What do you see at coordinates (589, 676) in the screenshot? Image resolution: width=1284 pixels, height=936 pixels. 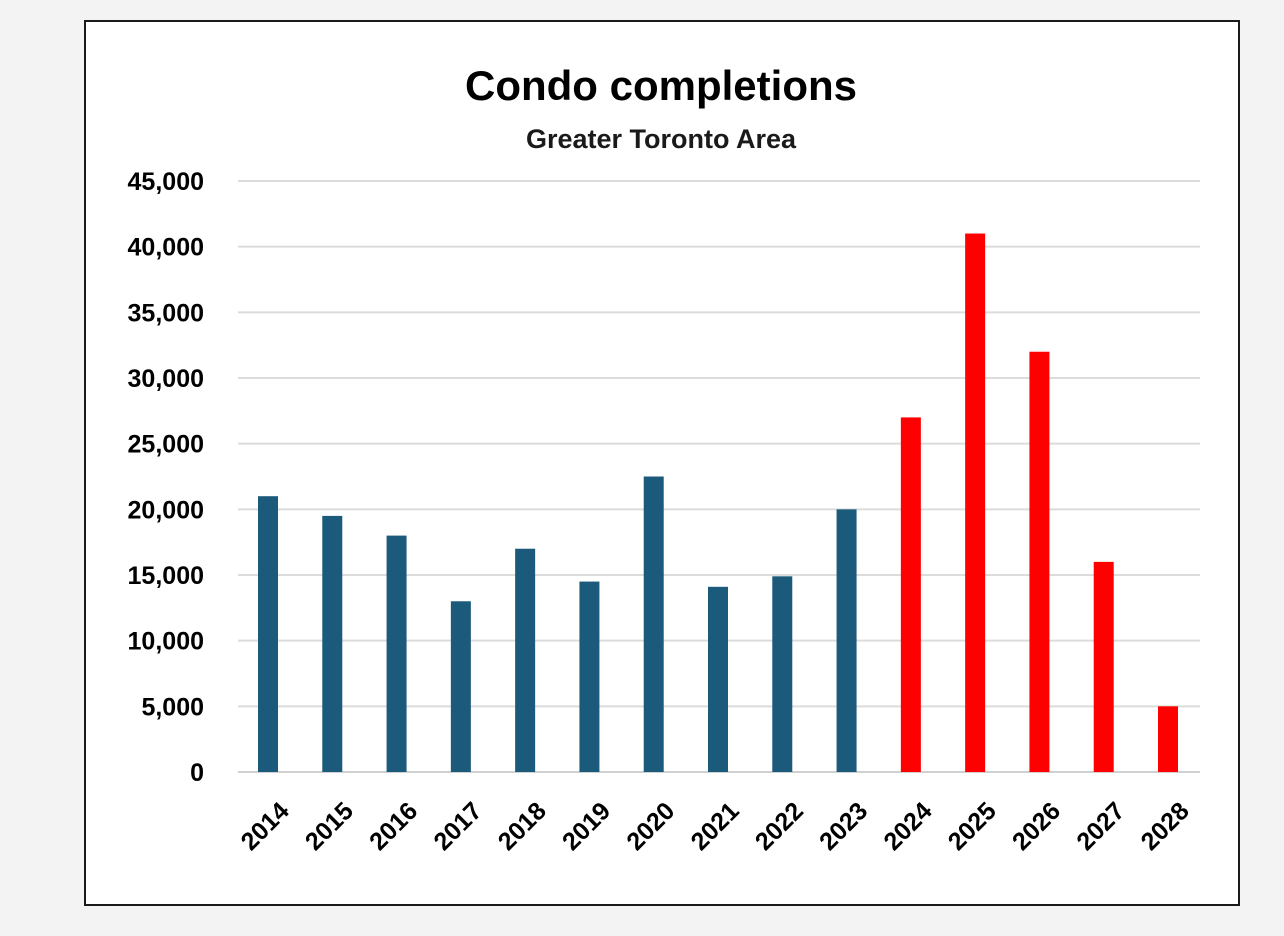 I see `bar-2019` at bounding box center [589, 676].